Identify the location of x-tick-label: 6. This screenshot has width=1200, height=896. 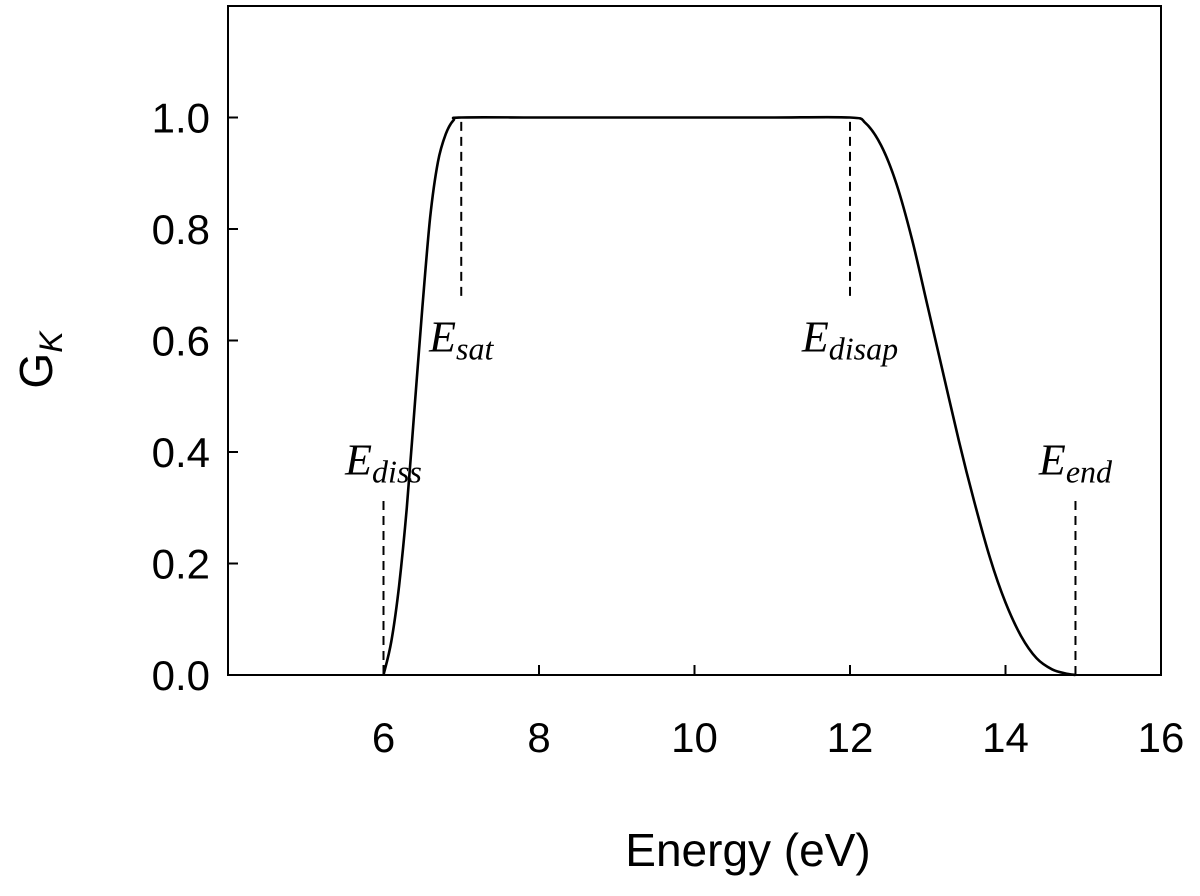
(383, 737).